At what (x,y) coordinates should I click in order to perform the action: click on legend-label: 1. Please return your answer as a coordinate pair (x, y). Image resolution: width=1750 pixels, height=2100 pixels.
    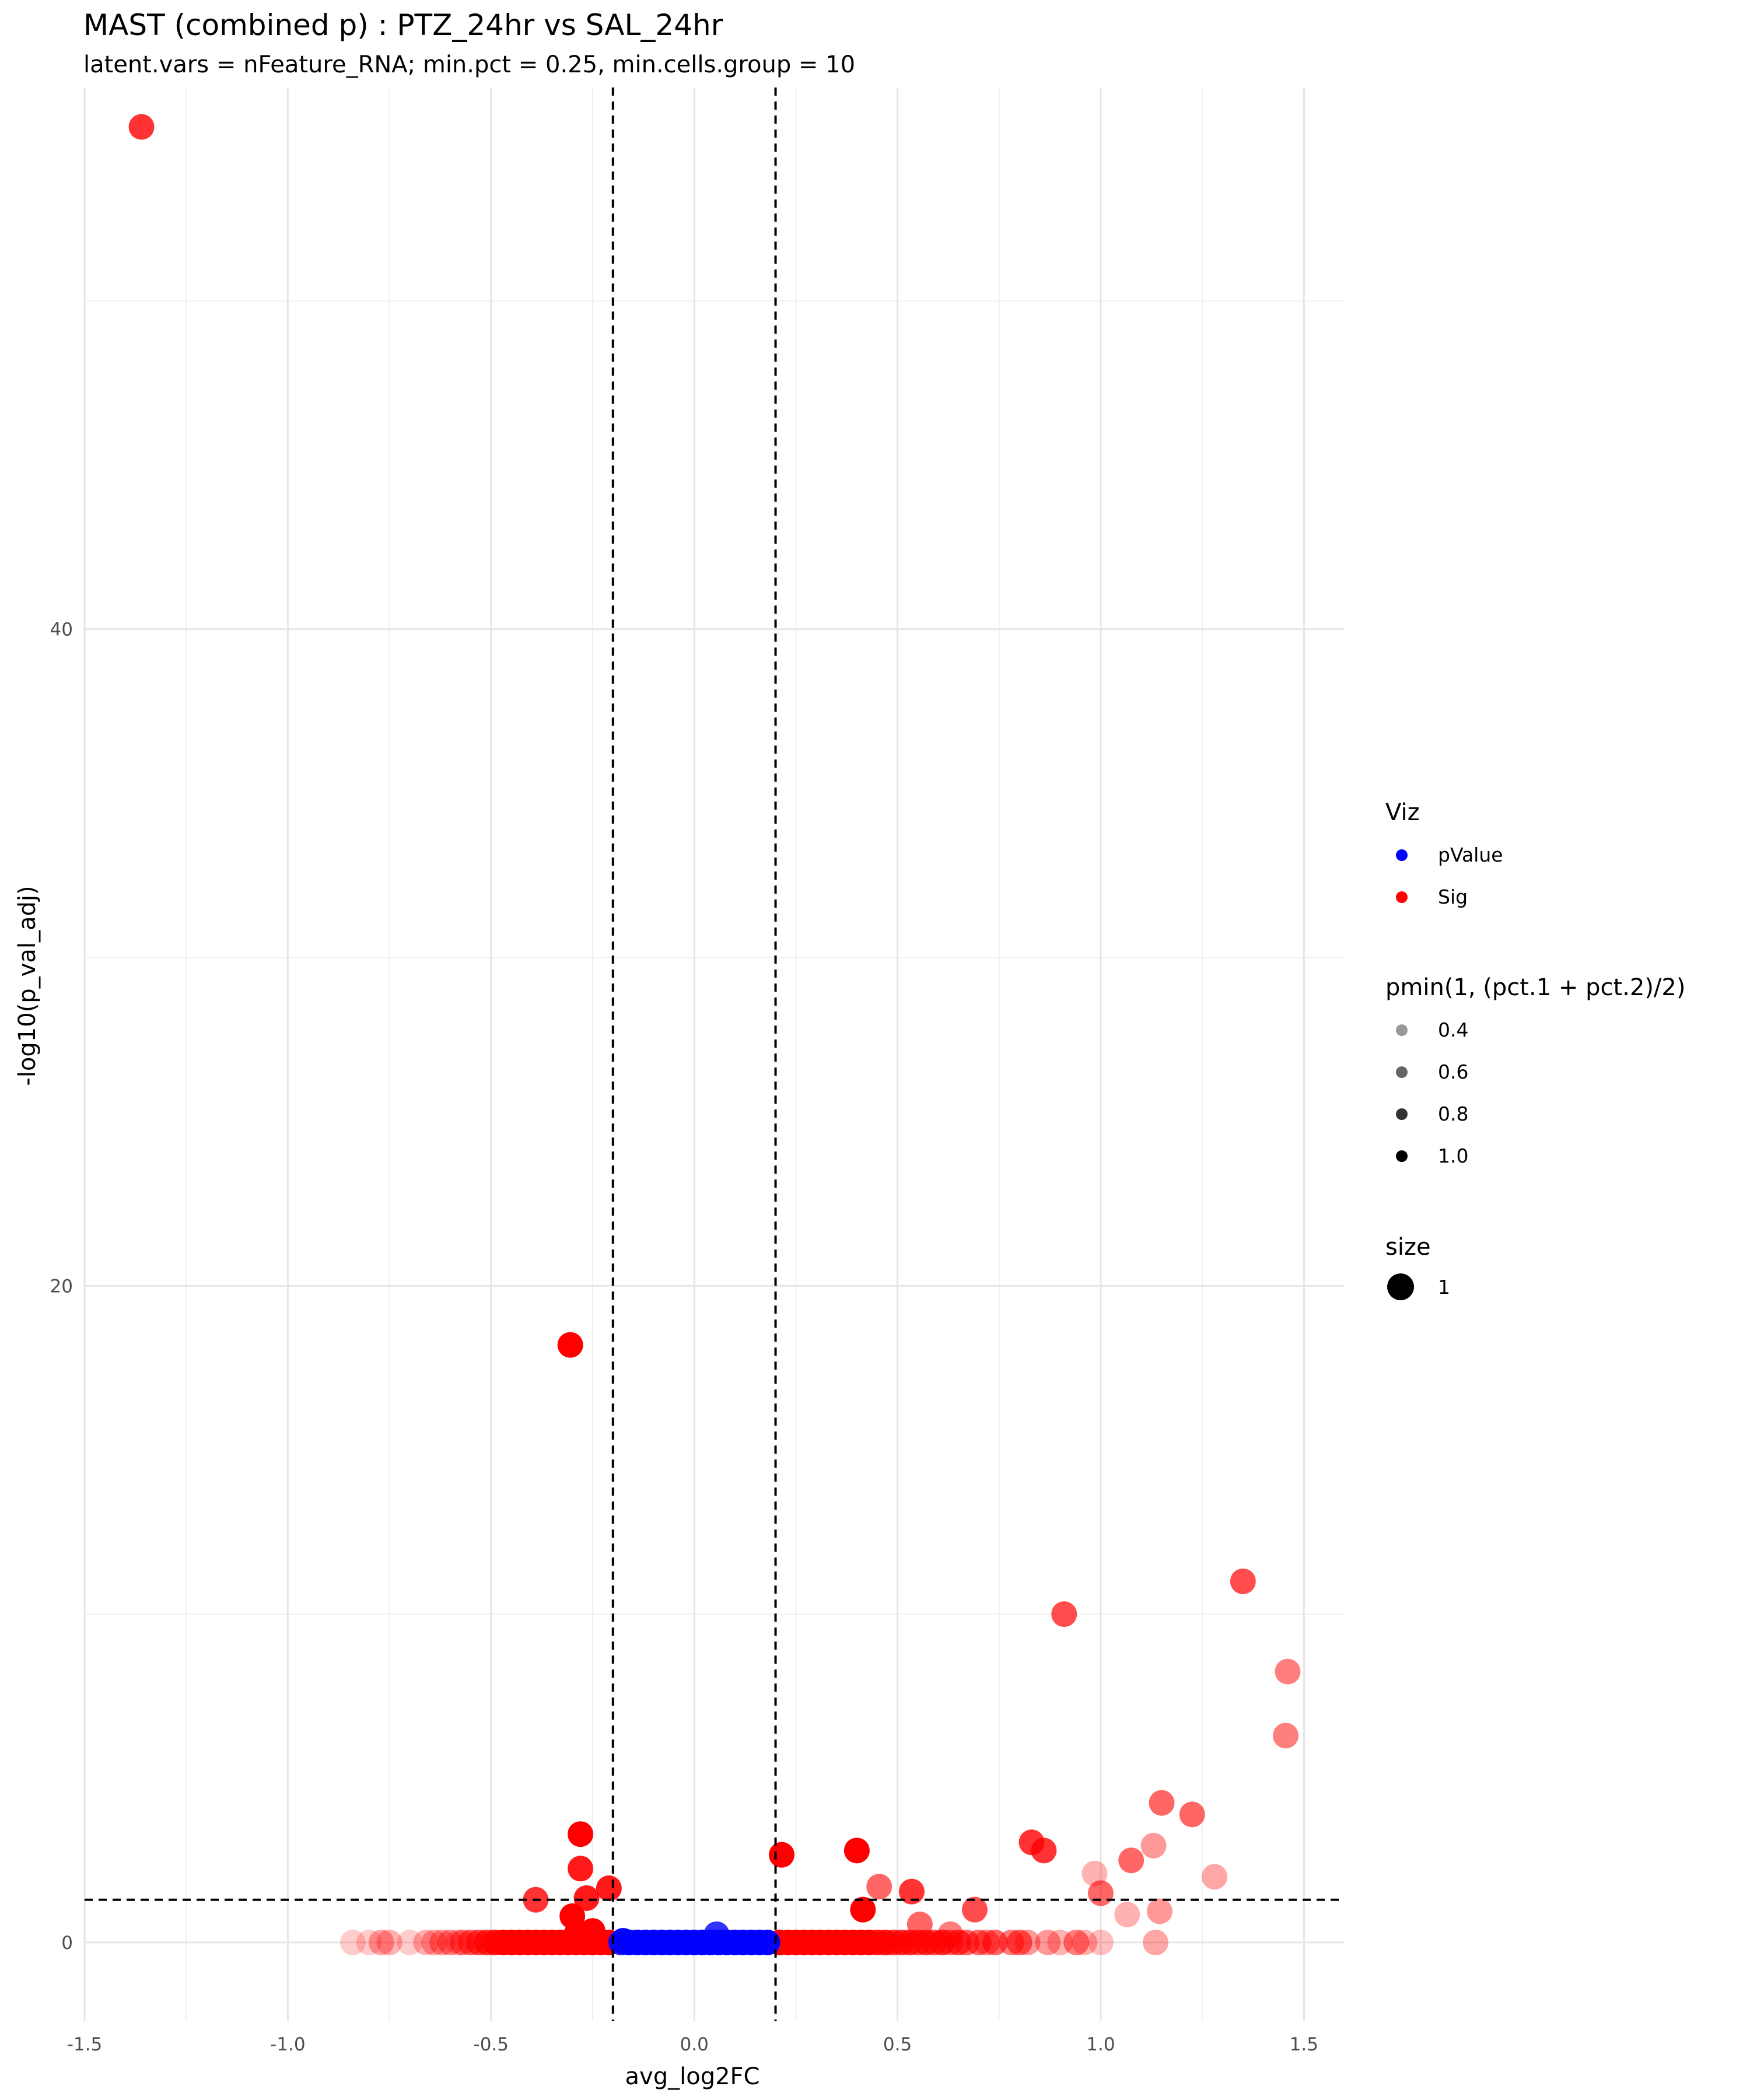
    Looking at the image, I should click on (1444, 1287).